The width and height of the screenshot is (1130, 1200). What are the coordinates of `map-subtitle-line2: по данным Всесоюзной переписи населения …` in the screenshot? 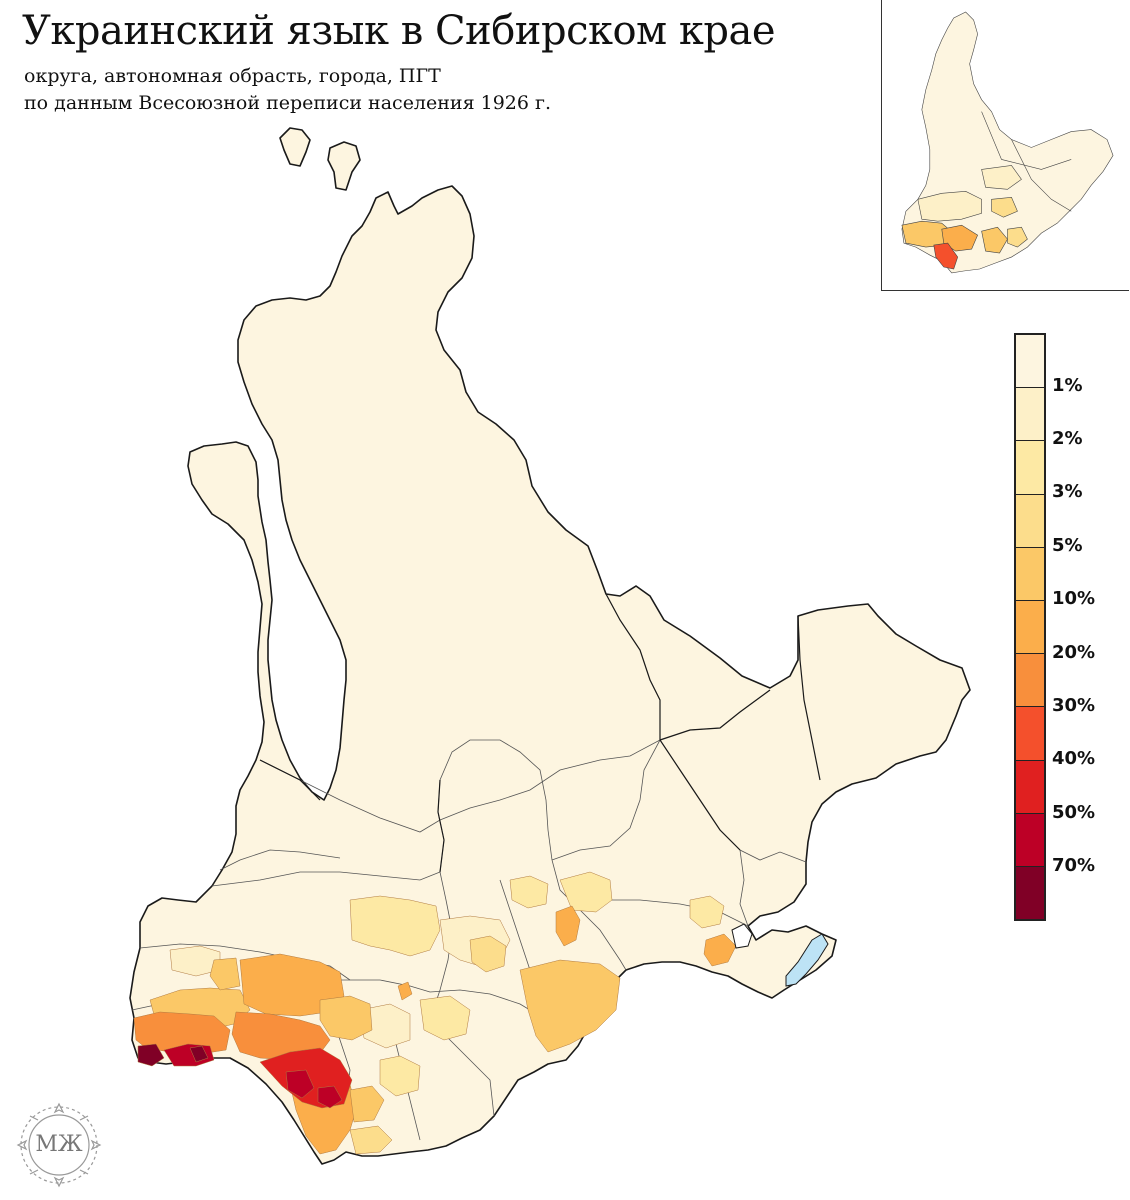 It's located at (287, 103).